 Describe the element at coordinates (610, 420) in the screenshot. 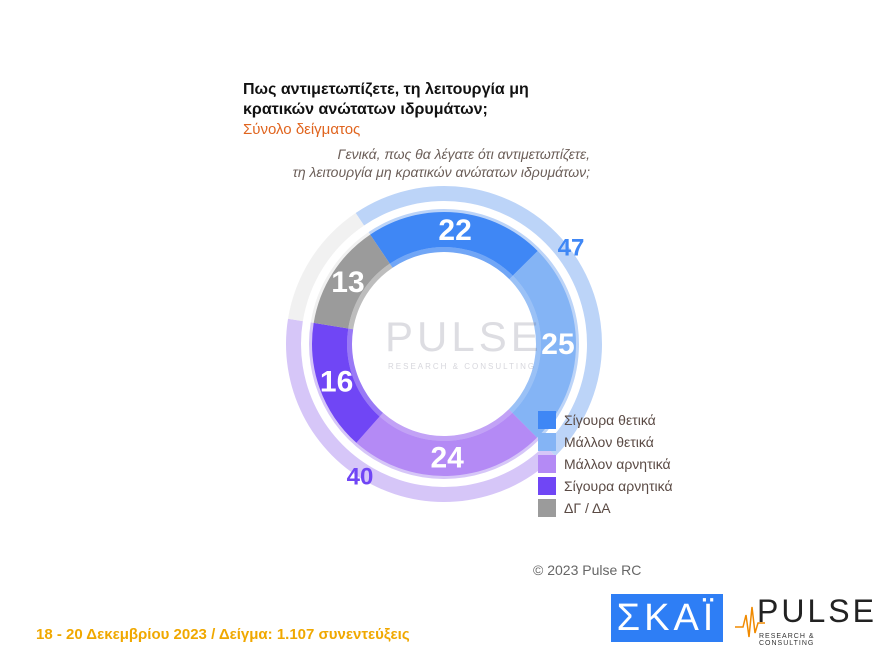

I see `legend-label: Σίγουρα θετικά` at that location.